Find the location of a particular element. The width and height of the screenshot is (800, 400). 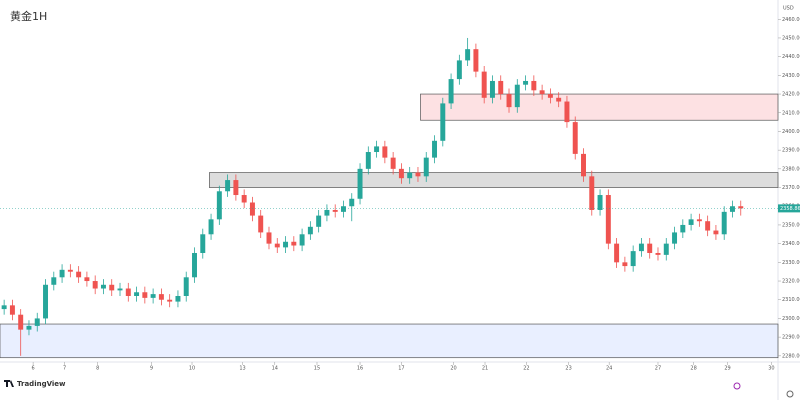

y-tick-label: 2400.00 is located at coordinates (791, 132).